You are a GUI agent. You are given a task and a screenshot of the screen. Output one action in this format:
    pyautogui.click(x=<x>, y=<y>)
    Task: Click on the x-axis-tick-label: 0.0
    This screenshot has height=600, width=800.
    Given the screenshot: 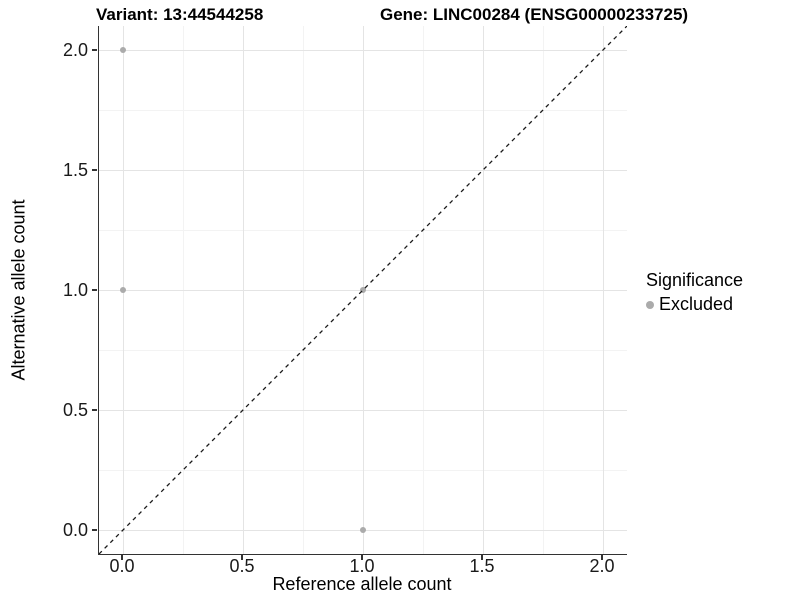 What is the action you would take?
    pyautogui.click(x=122, y=566)
    